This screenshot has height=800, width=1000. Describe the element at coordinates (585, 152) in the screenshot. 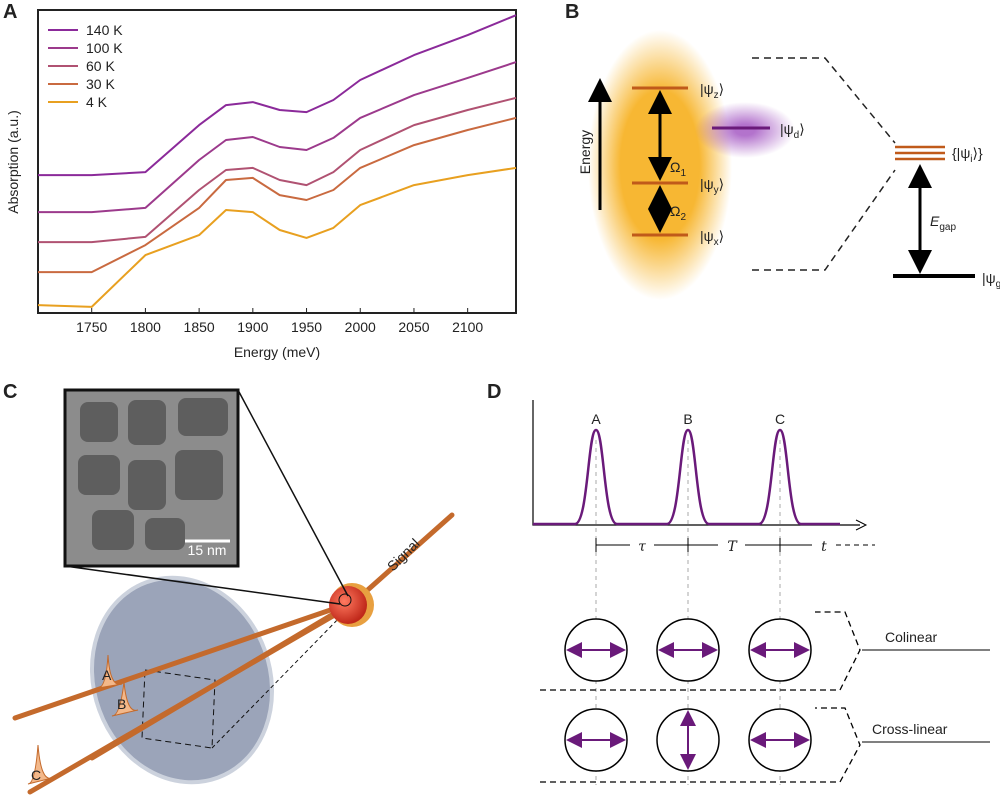

I see `energy-label: Energy` at that location.